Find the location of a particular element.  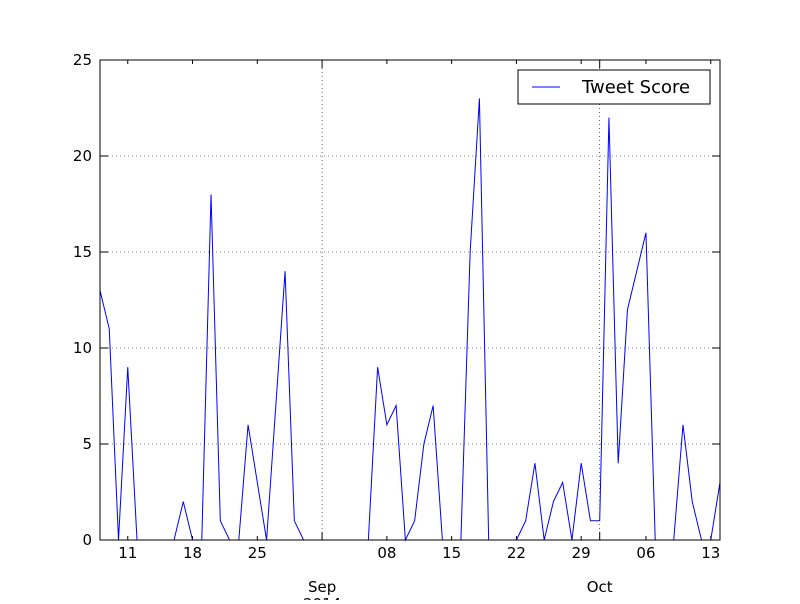

legend-label: Tweet Score is located at coordinates (635, 87).